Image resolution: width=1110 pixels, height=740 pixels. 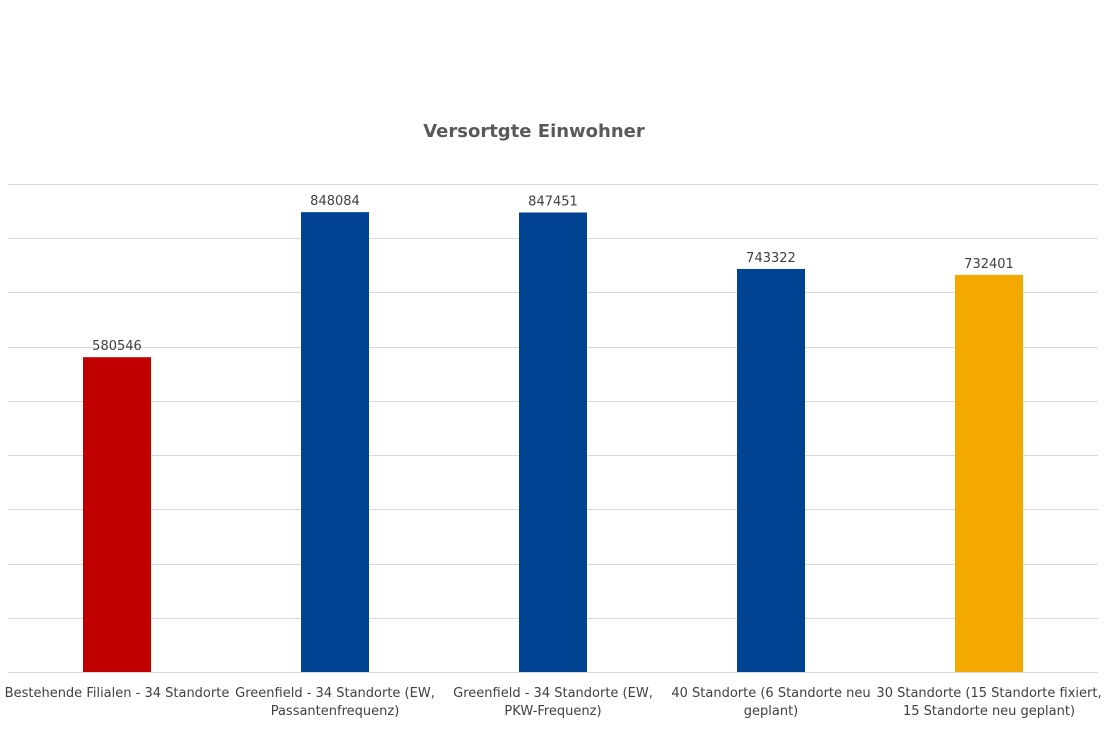 I want to click on category-label-2-line-2: Passantenfrequenz), so click(x=335, y=711).